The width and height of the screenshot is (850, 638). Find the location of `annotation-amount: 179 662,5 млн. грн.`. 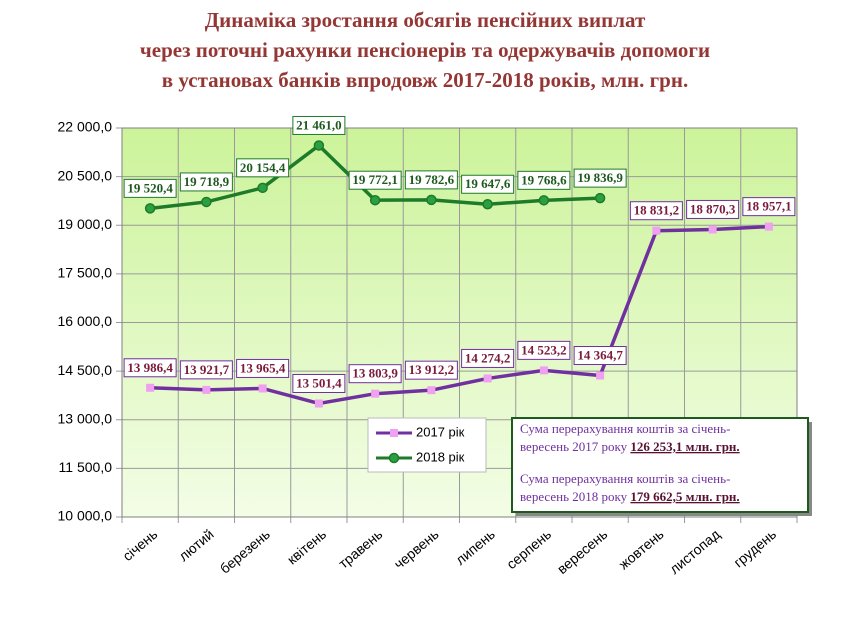

annotation-amount: 179 662,5 млн. грн. is located at coordinates (684, 496).